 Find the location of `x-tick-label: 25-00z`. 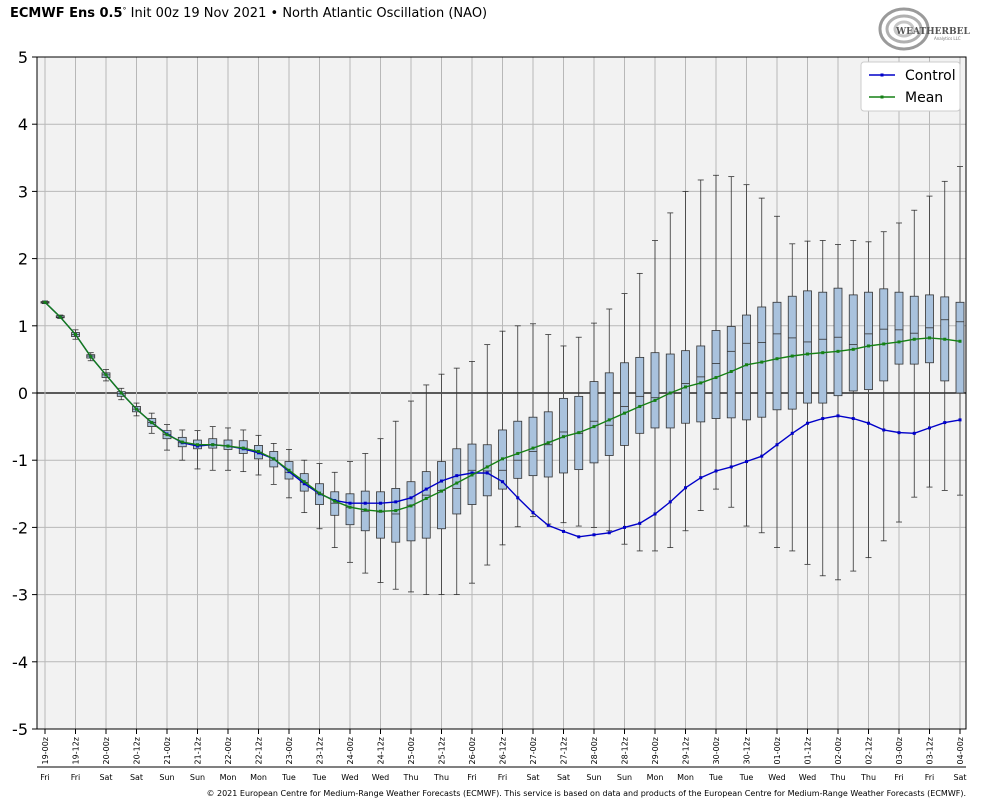

x-tick-label: 25-00z is located at coordinates (411, 750).